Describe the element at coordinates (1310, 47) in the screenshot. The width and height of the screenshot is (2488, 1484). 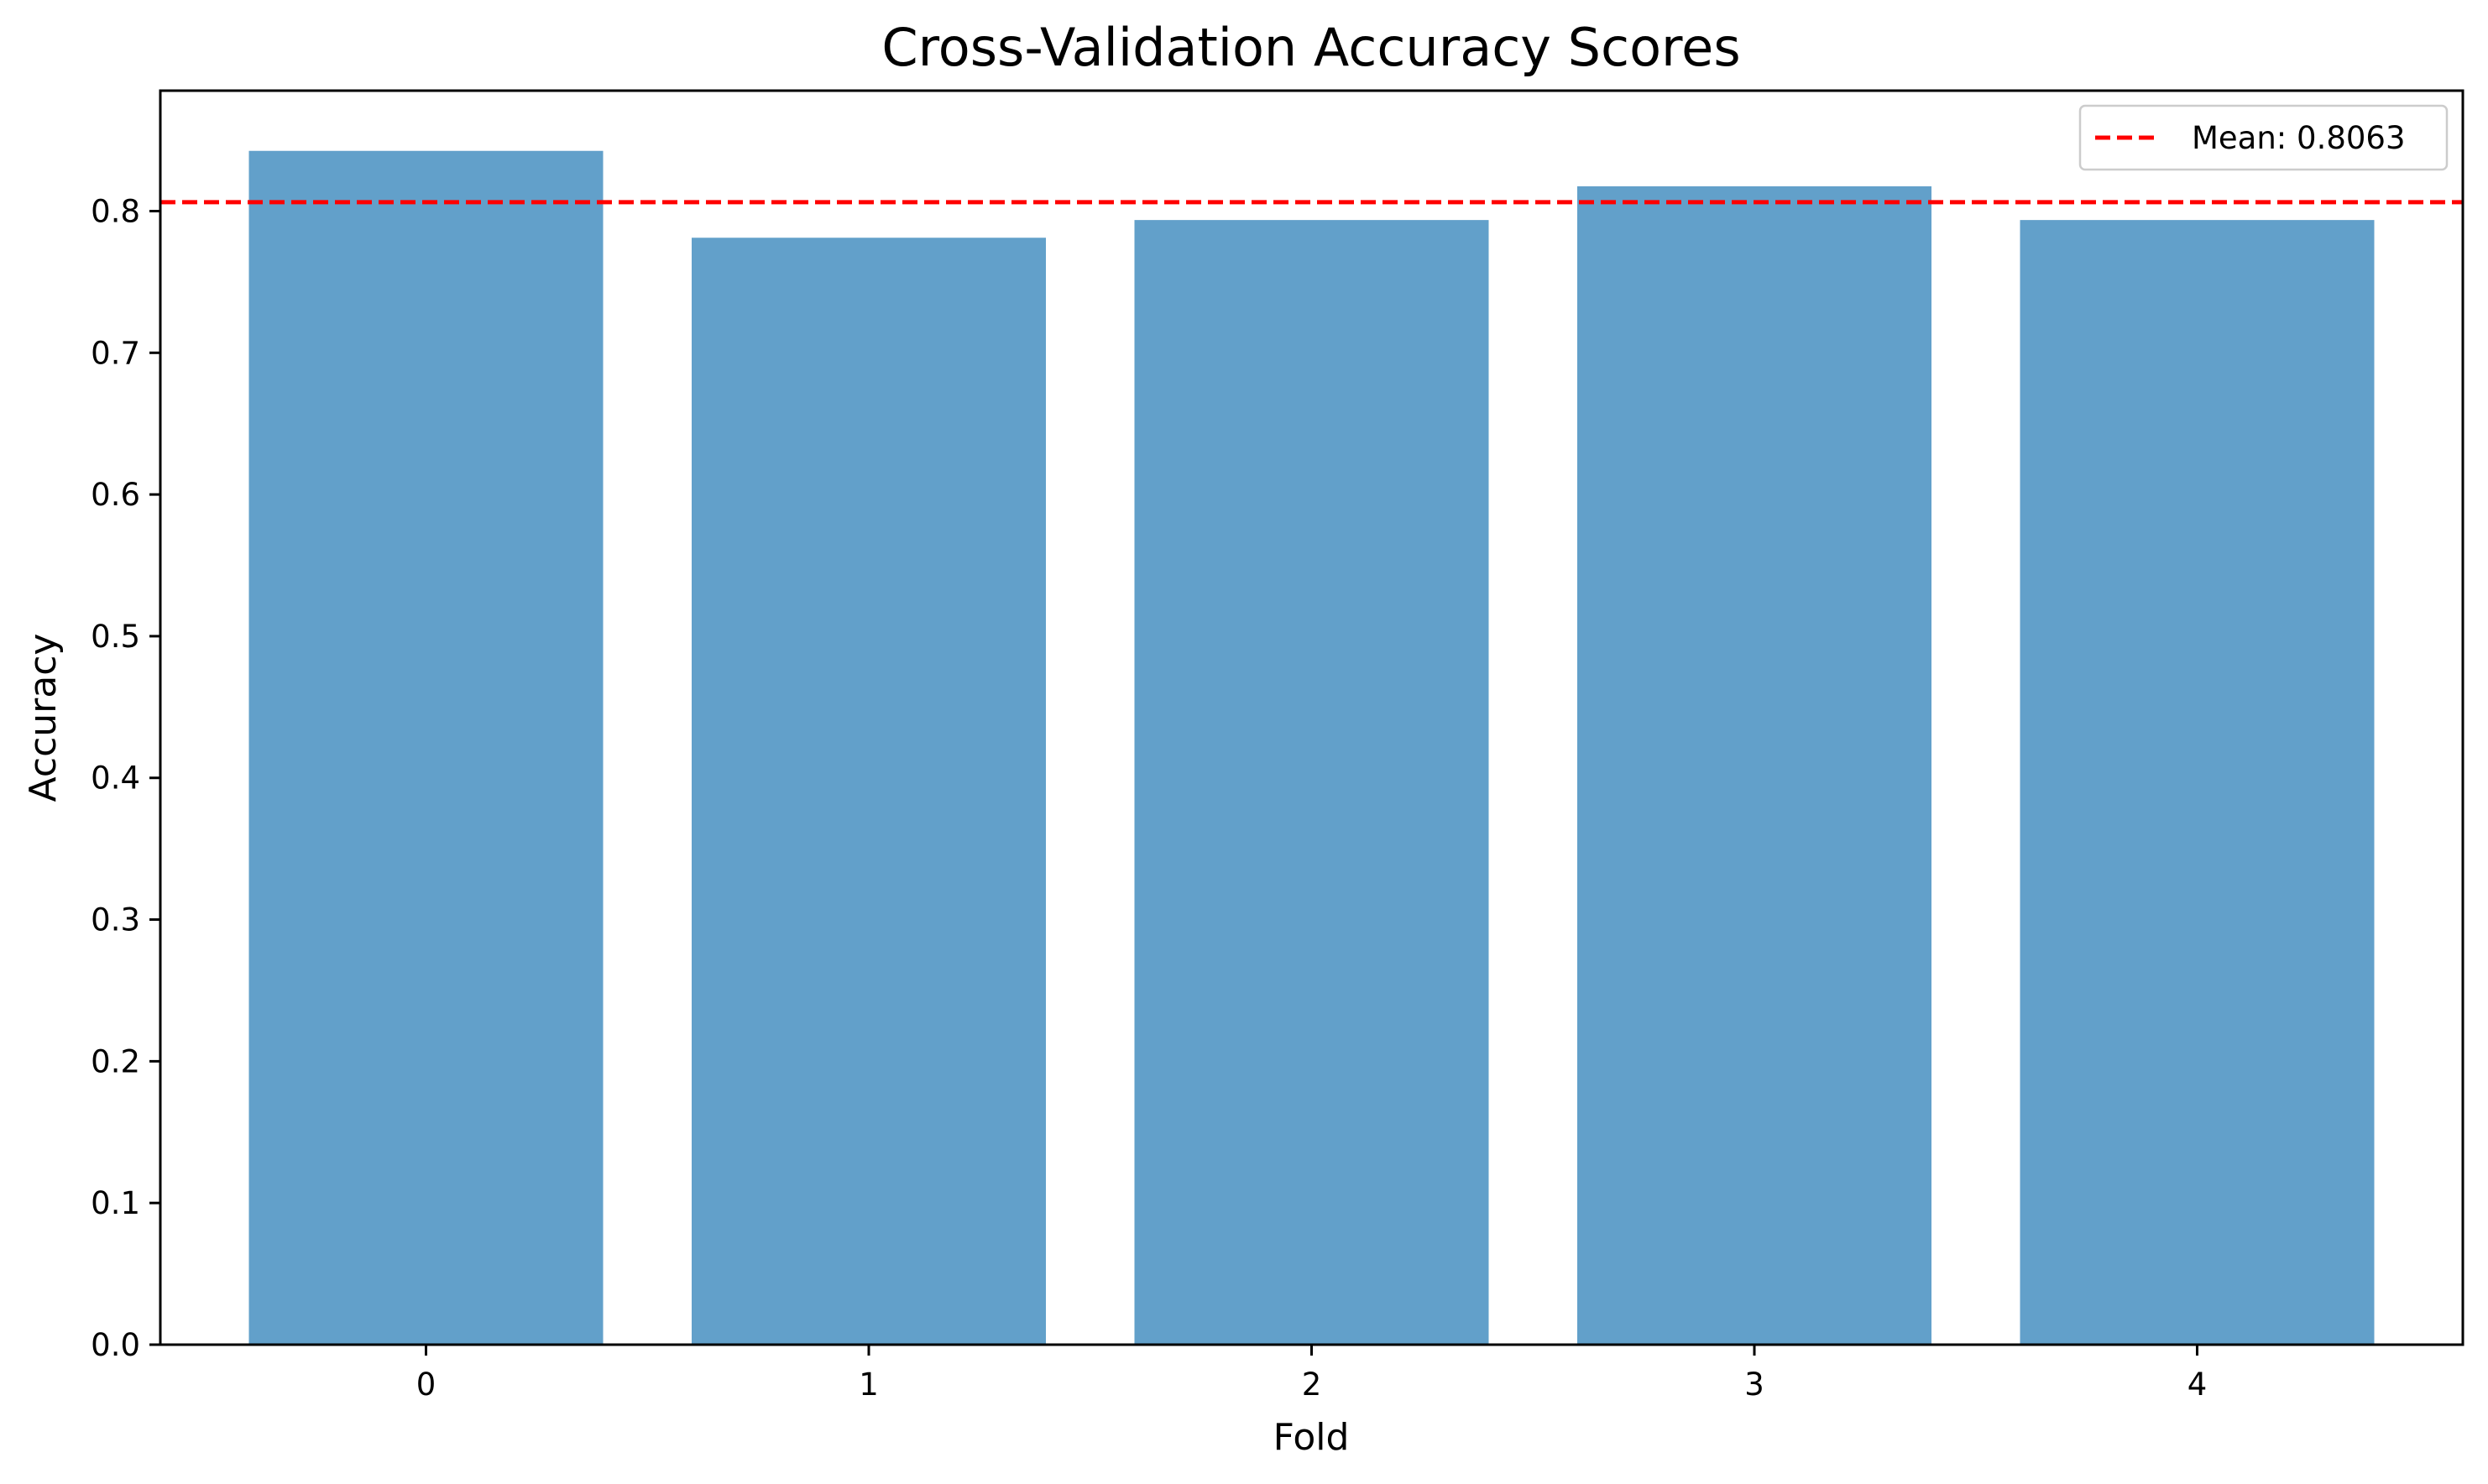
I see `chart-title: Cross-Validation Accuracy Scores` at that location.